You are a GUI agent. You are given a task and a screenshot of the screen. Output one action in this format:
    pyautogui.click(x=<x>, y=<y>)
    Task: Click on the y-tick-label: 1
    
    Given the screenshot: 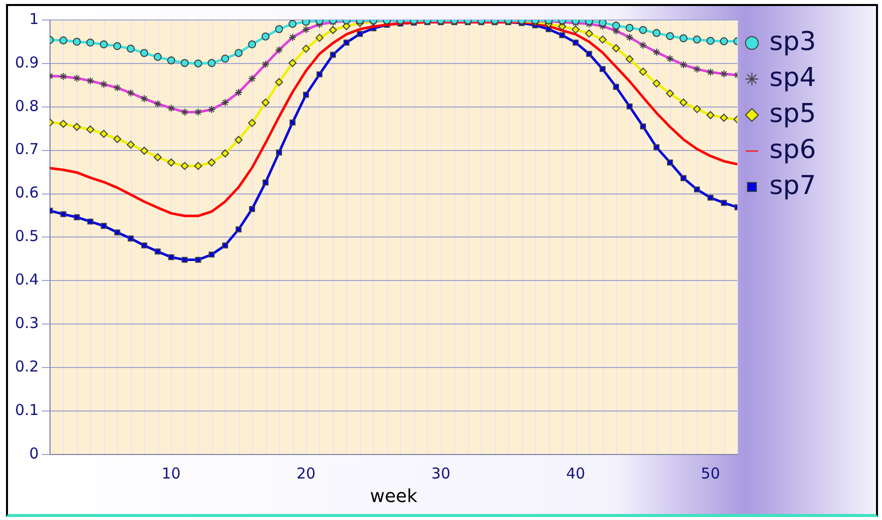 What is the action you would take?
    pyautogui.click(x=34, y=19)
    